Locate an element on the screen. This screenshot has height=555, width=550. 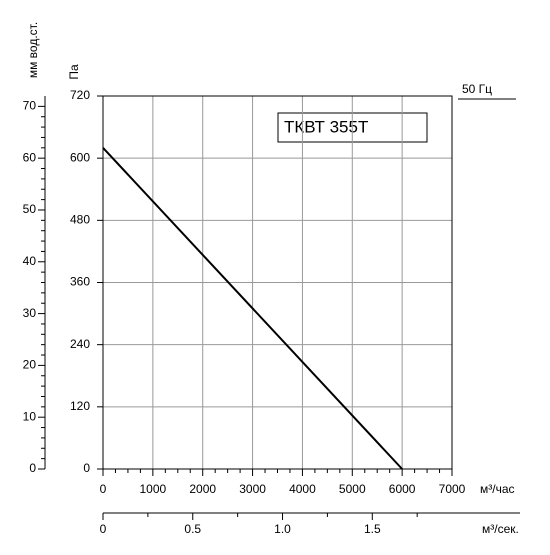
y-tick-label: 240 is located at coordinates (80, 344).